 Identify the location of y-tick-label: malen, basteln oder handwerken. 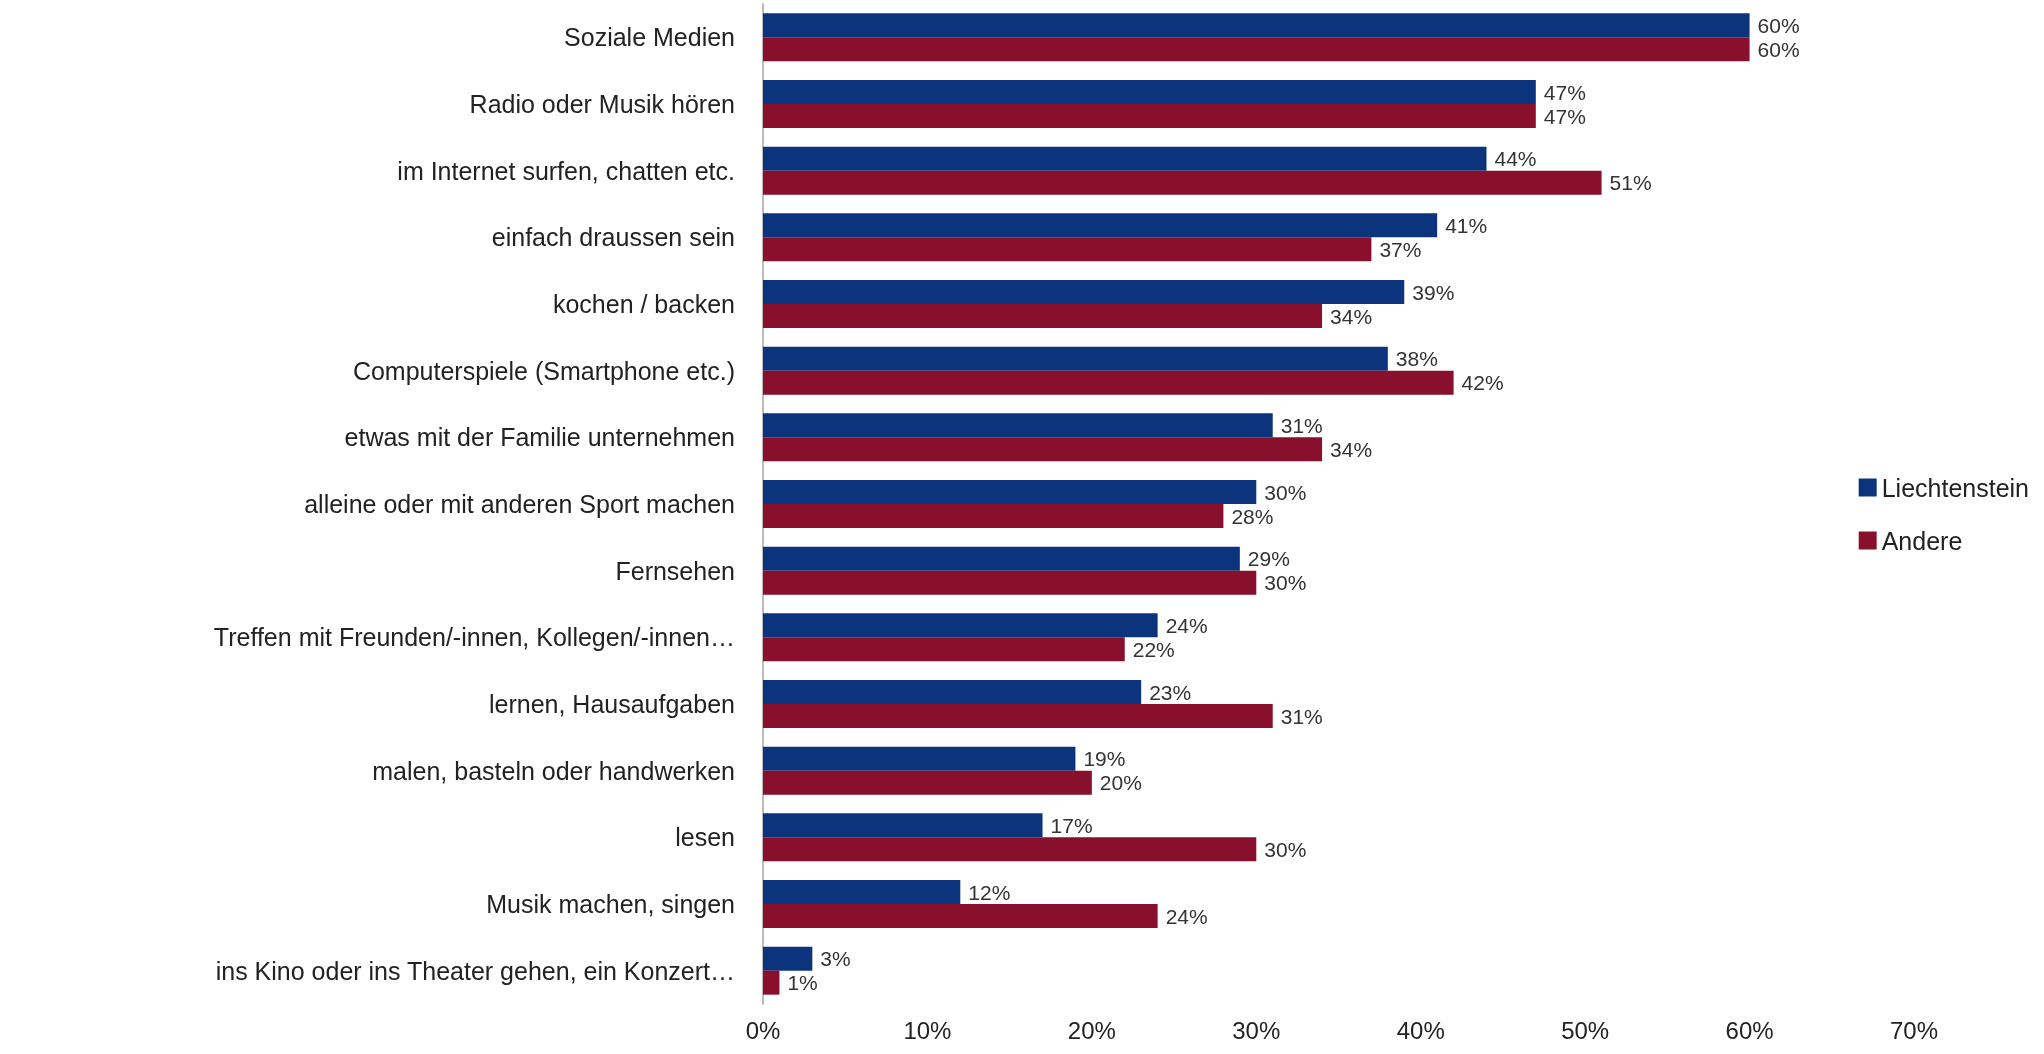
(553, 770).